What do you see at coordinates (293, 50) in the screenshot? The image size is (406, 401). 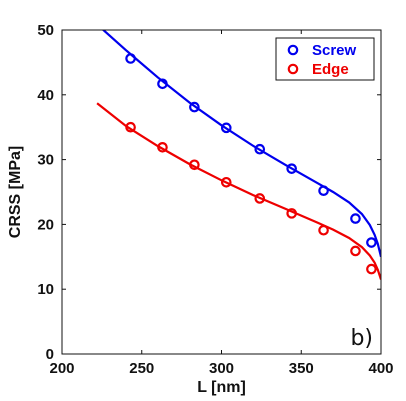 I see `legend-marker-screw` at bounding box center [293, 50].